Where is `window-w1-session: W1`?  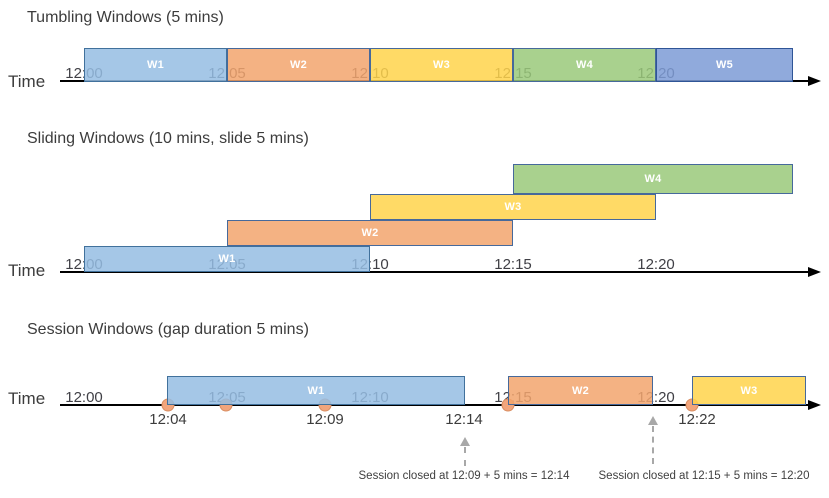
window-w1-session: W1 is located at coordinates (316, 390).